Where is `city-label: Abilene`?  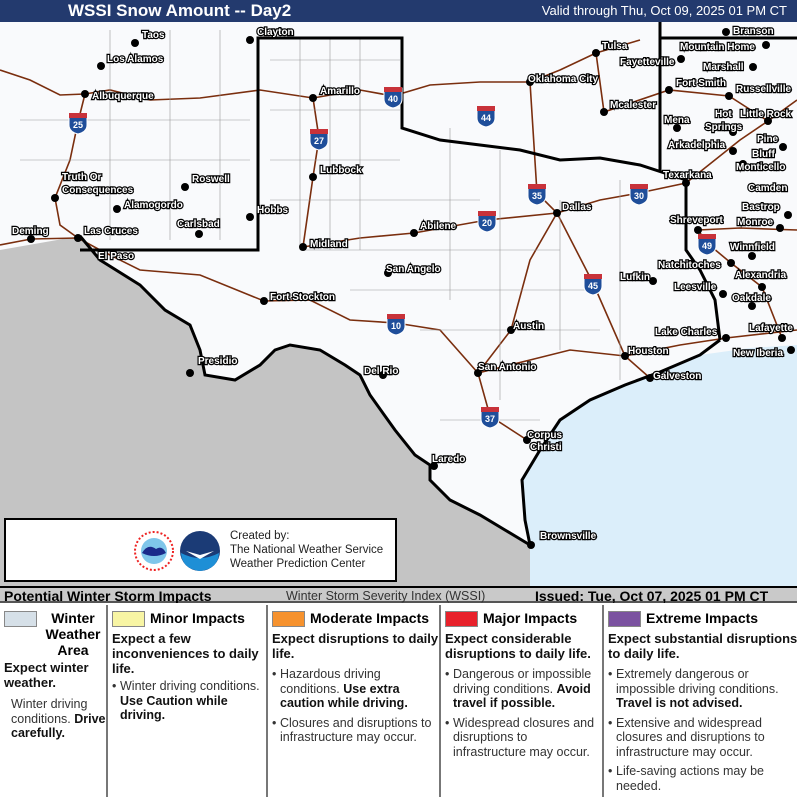 city-label: Abilene is located at coordinates (438, 226).